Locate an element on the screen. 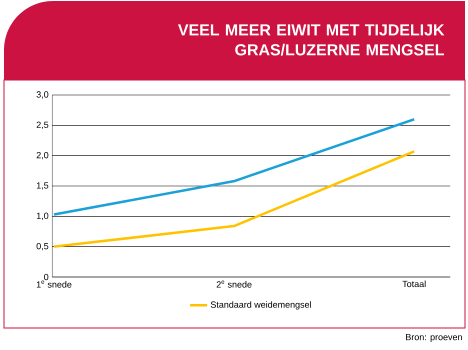  text: Bron: proeven is located at coordinates (434, 338).